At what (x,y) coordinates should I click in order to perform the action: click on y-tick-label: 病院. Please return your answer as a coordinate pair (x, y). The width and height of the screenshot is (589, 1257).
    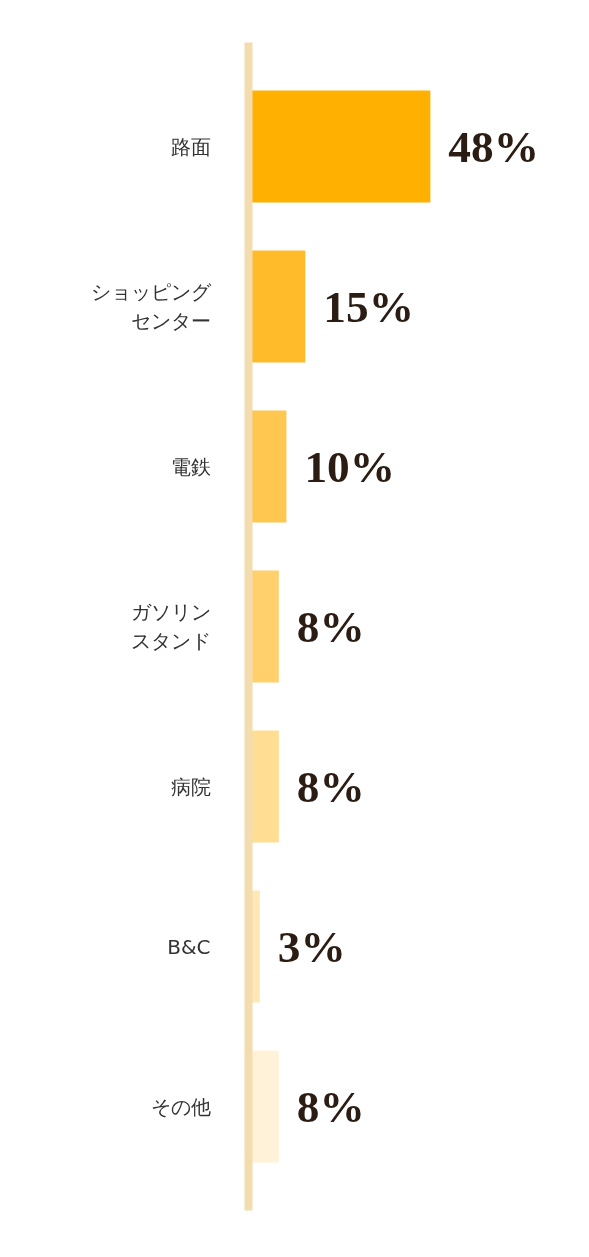
    Looking at the image, I should click on (190, 786).